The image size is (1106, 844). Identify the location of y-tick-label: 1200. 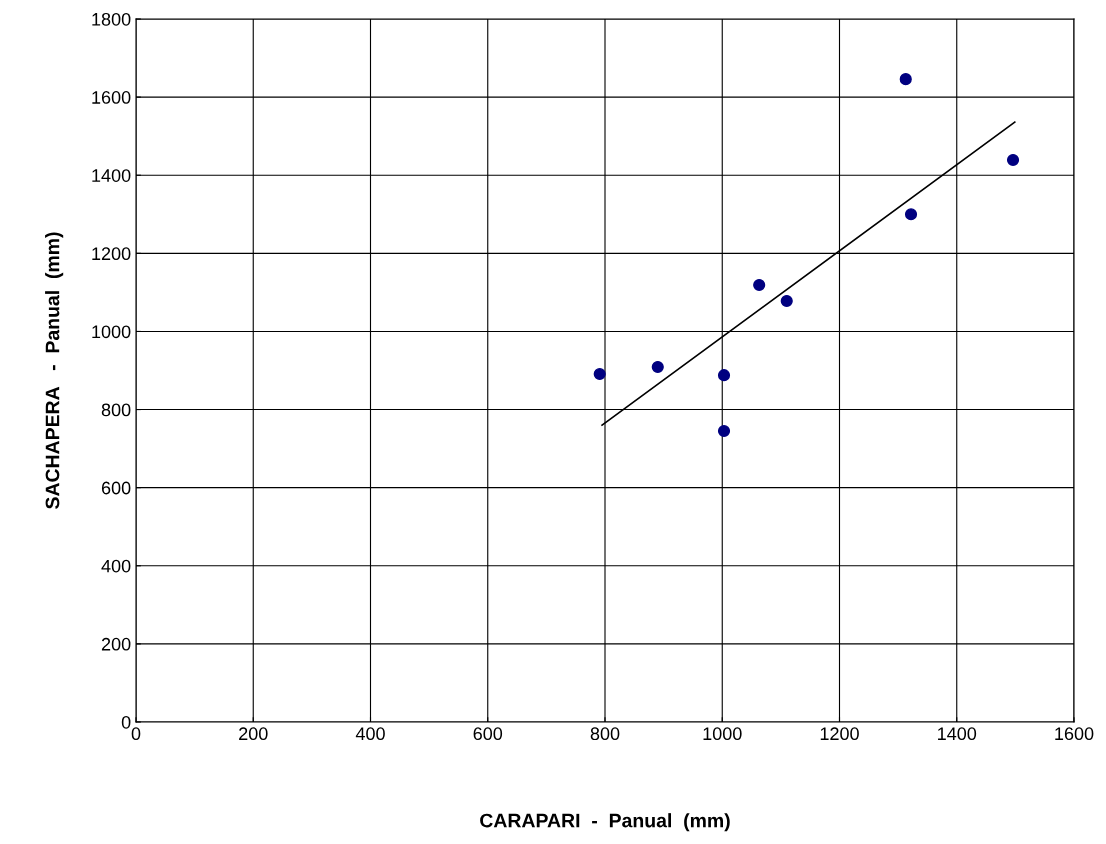
(111, 254).